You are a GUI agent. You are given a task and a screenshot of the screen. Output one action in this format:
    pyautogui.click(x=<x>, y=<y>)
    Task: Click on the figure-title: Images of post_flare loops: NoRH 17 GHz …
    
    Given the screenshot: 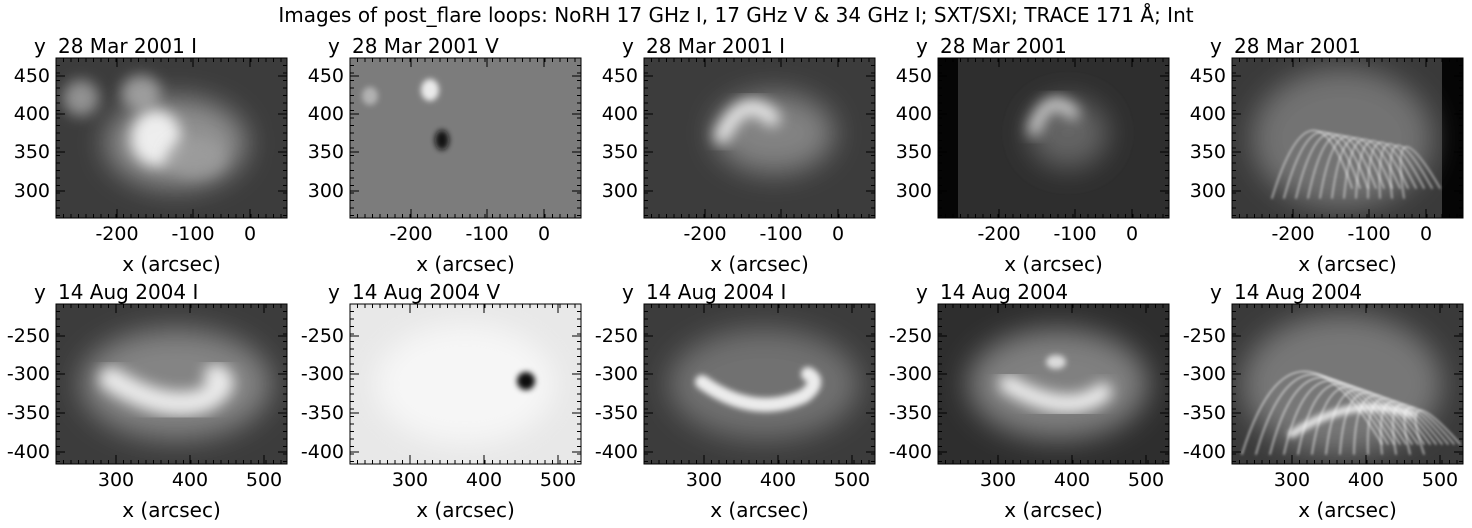 What is the action you would take?
    pyautogui.click(x=736, y=15)
    